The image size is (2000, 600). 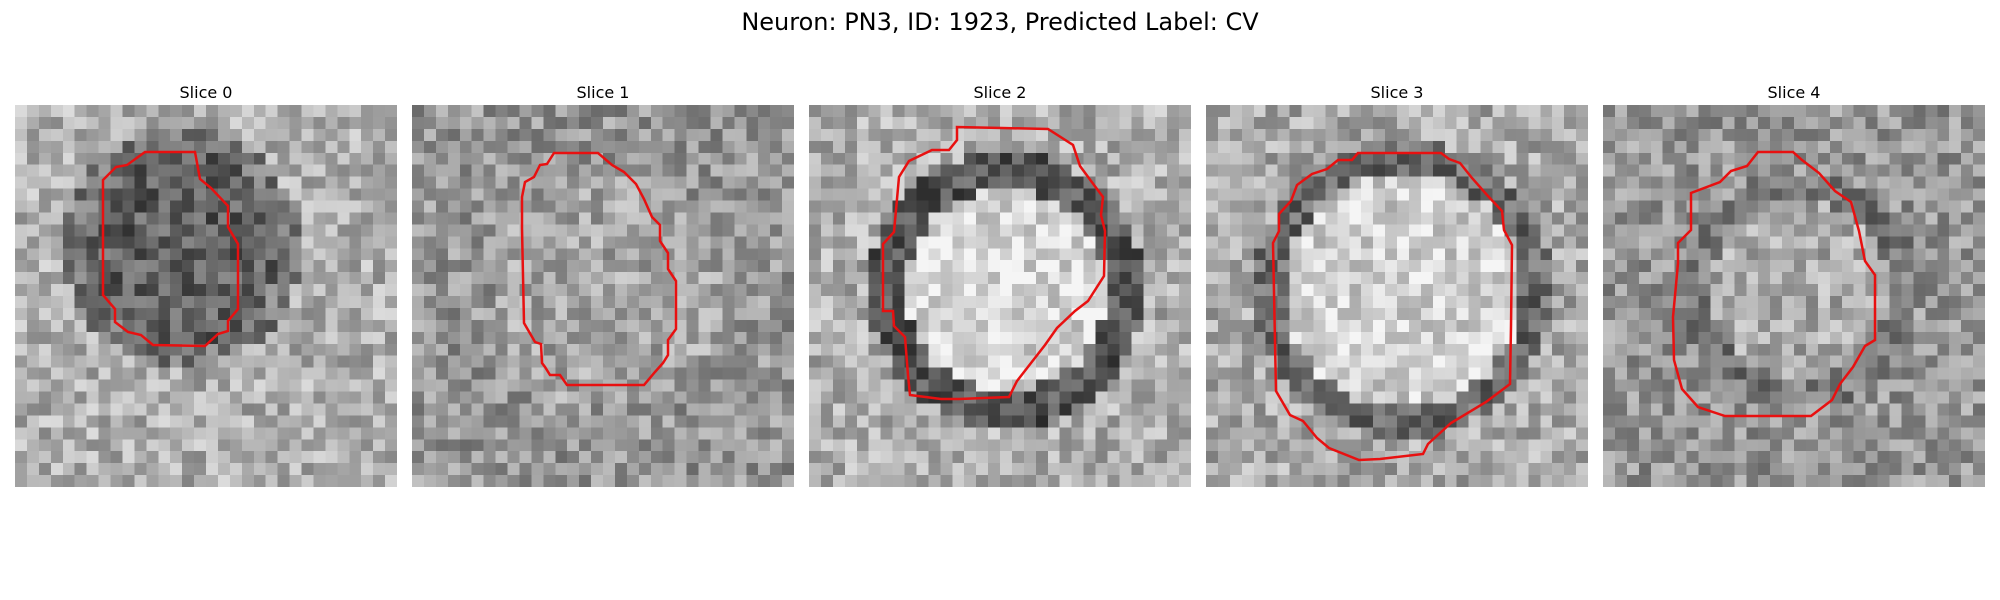 I want to click on slice-title-2: Slice 2, so click(x=1000, y=92).